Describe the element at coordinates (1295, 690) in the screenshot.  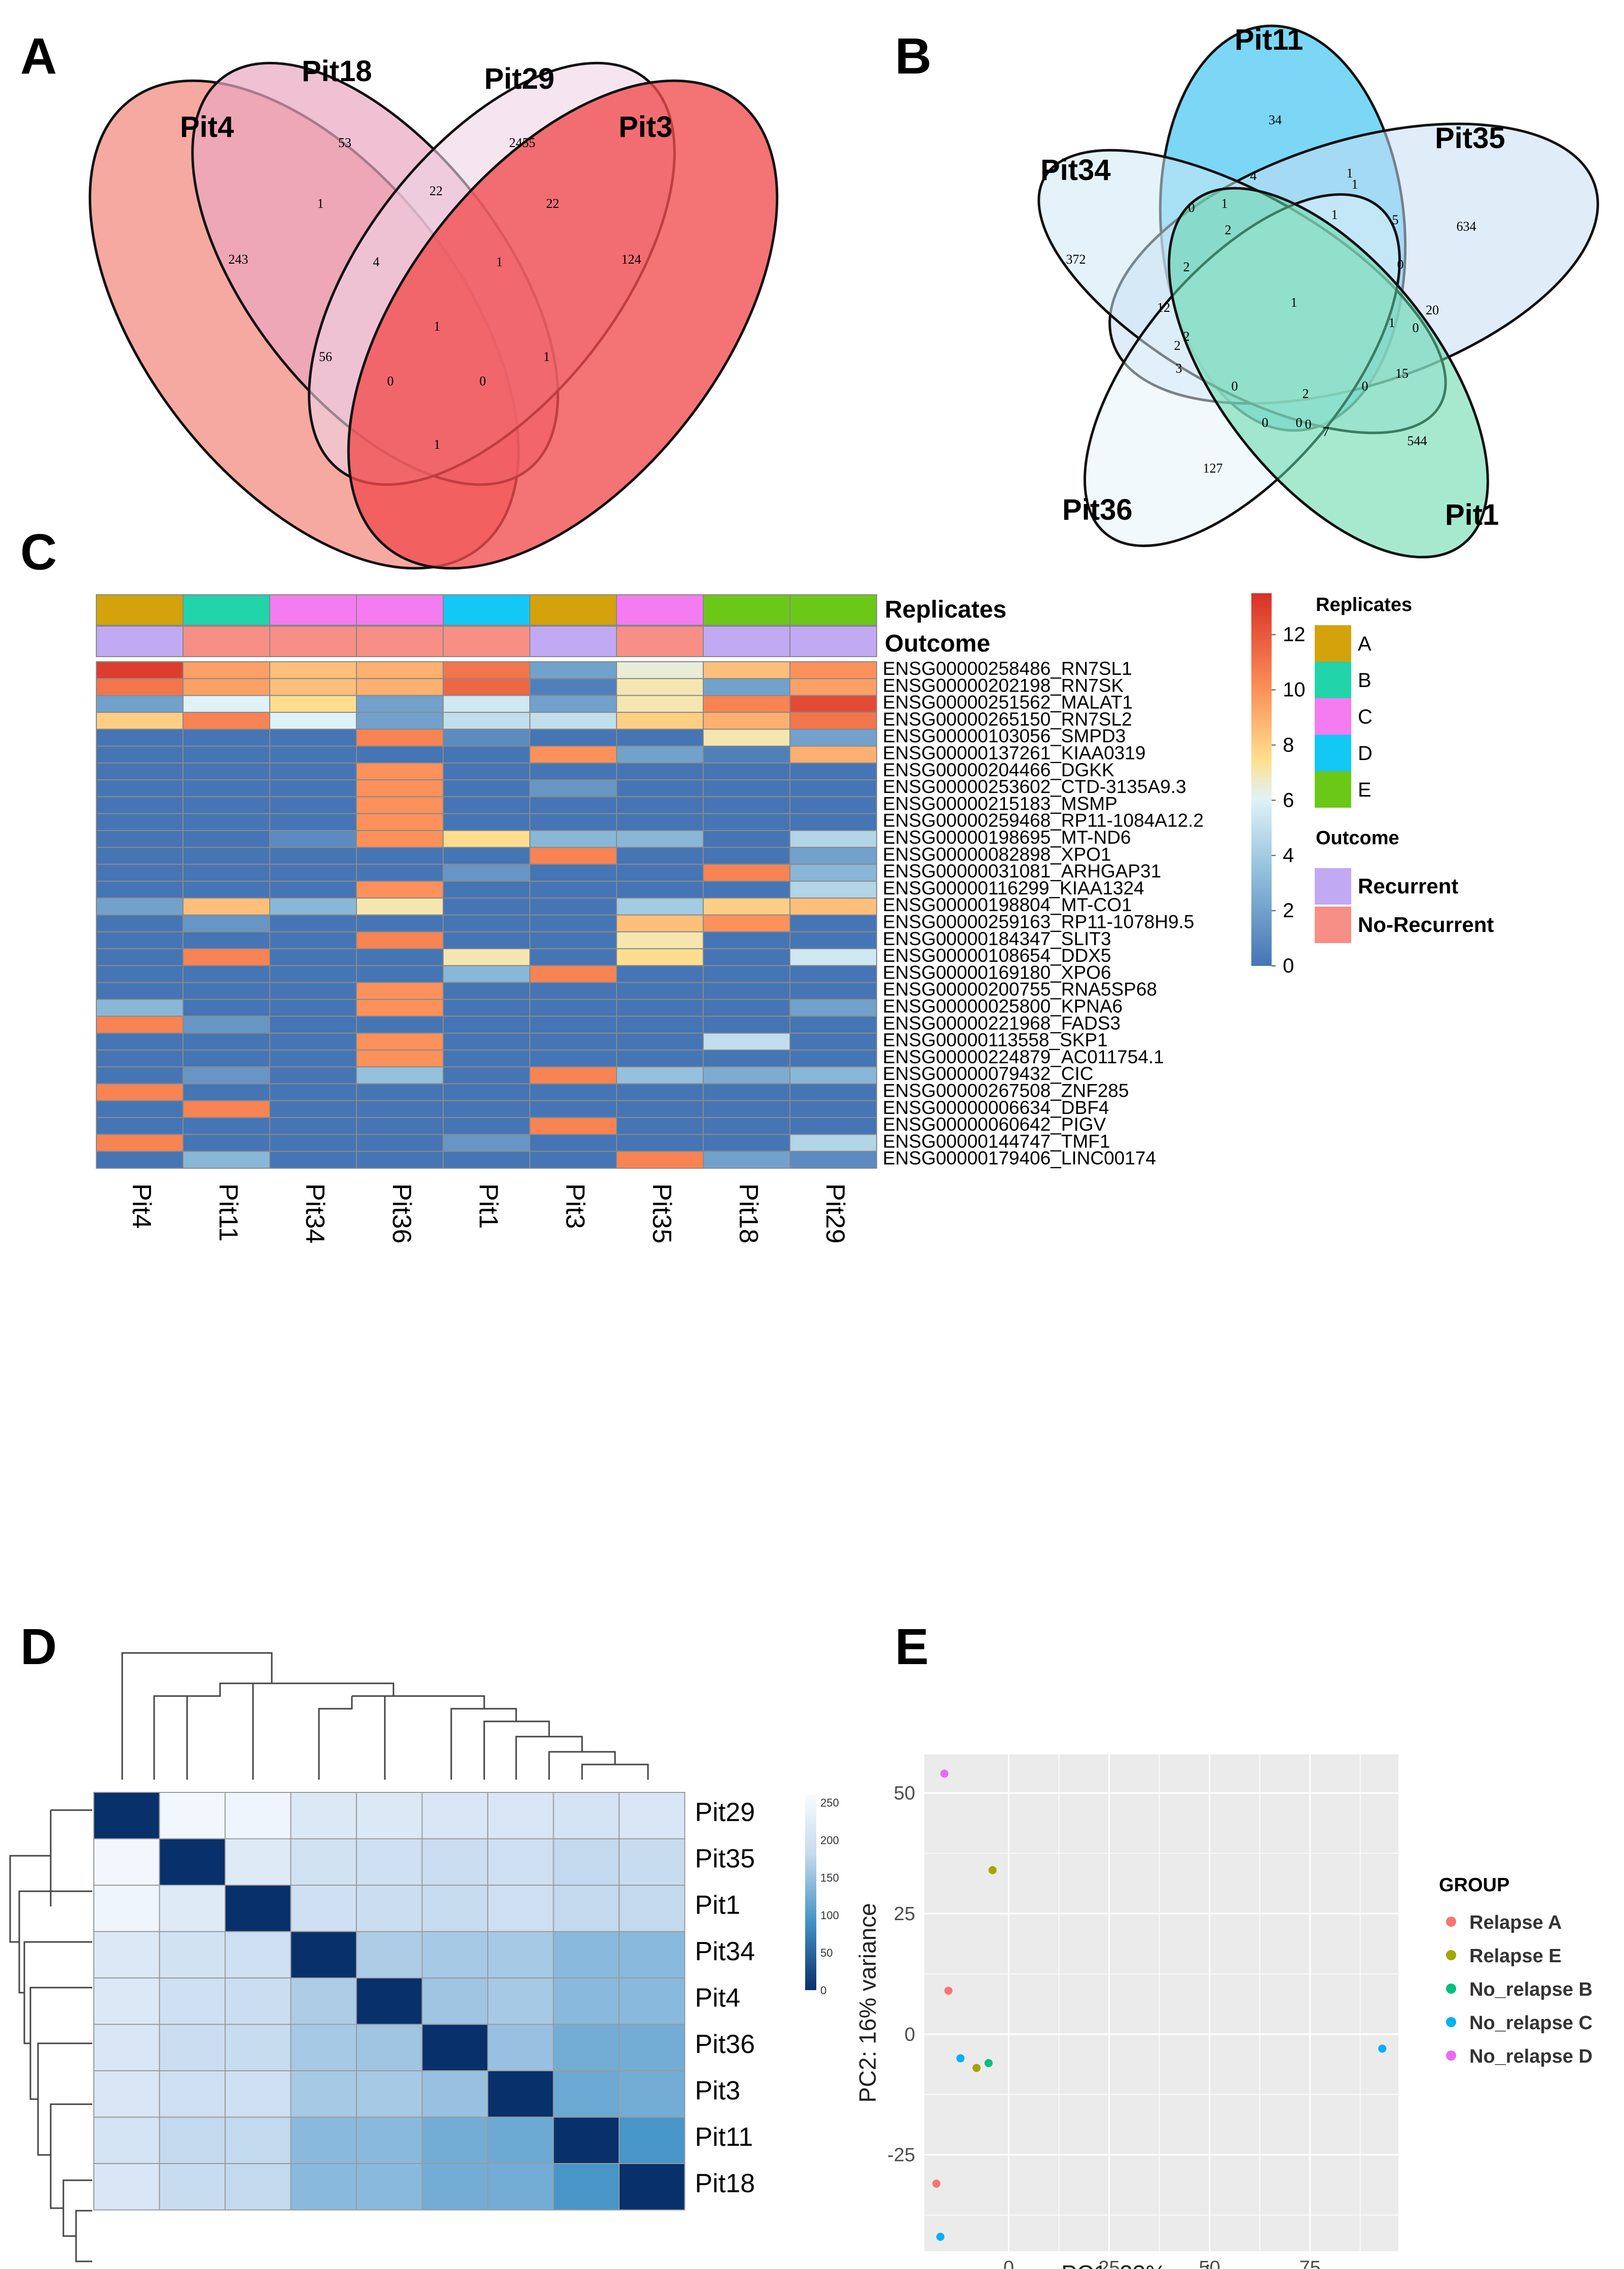
I see `colorbar-tick-label: 10` at that location.